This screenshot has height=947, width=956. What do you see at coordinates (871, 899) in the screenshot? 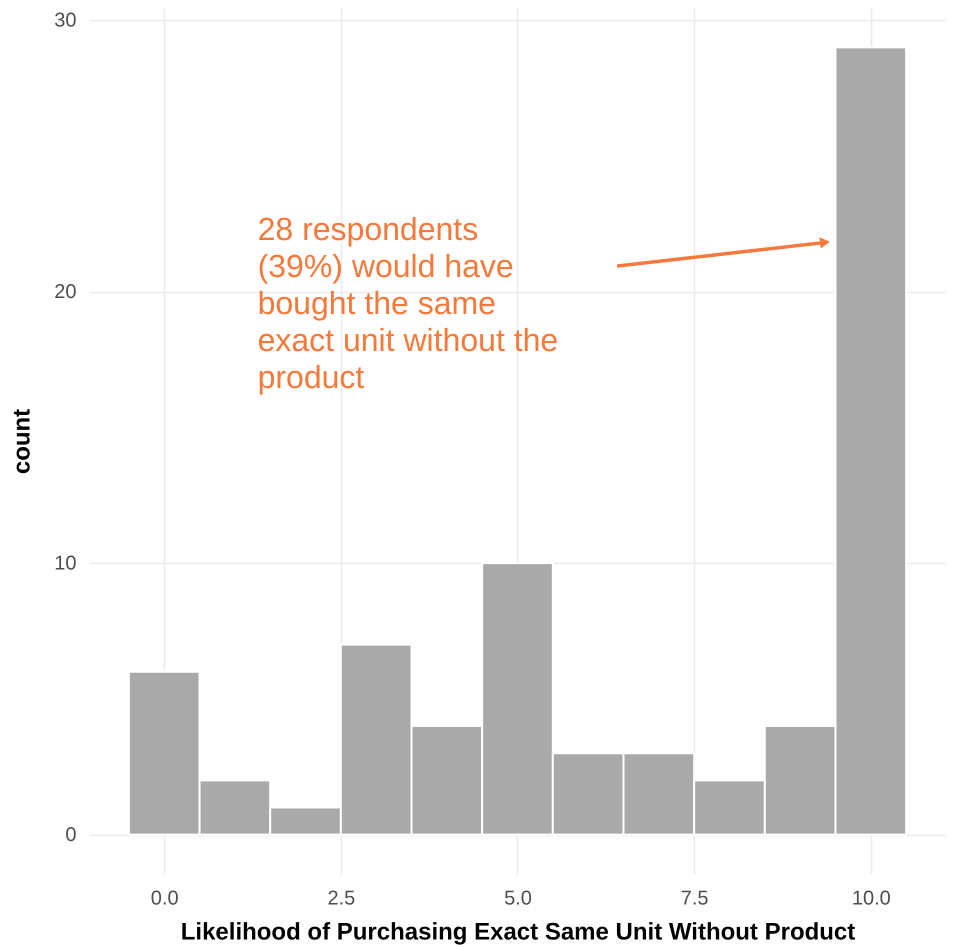
I see `x-tick-label: 10.0` at bounding box center [871, 899].